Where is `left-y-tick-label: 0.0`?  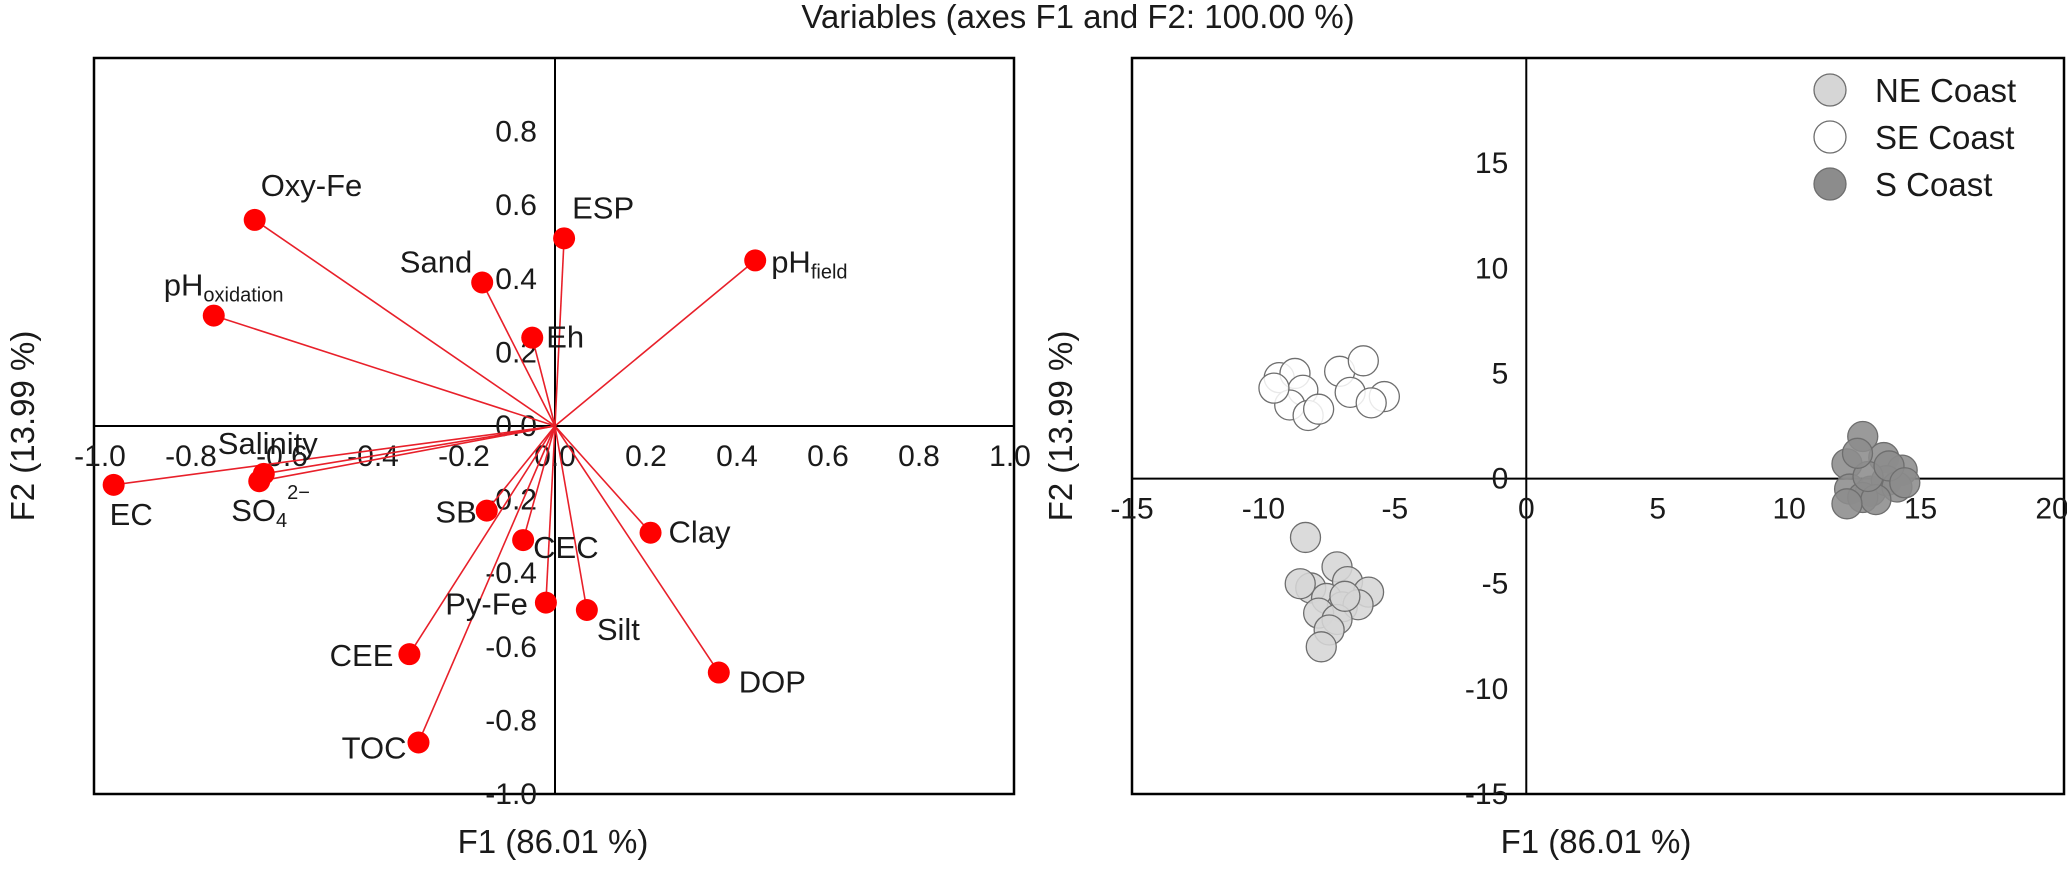
left-y-tick-label: 0.0 is located at coordinates (516, 426).